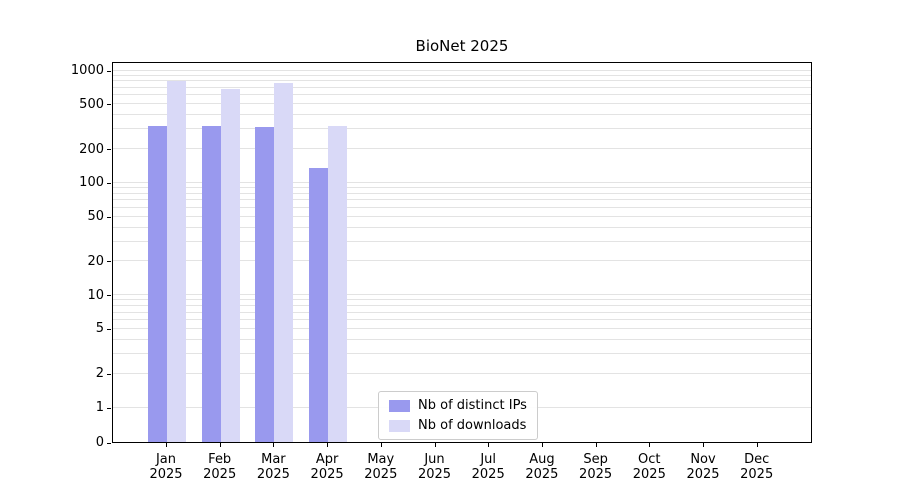  Describe the element at coordinates (99, 374) in the screenshot. I see `y-tick-label: 2` at that location.